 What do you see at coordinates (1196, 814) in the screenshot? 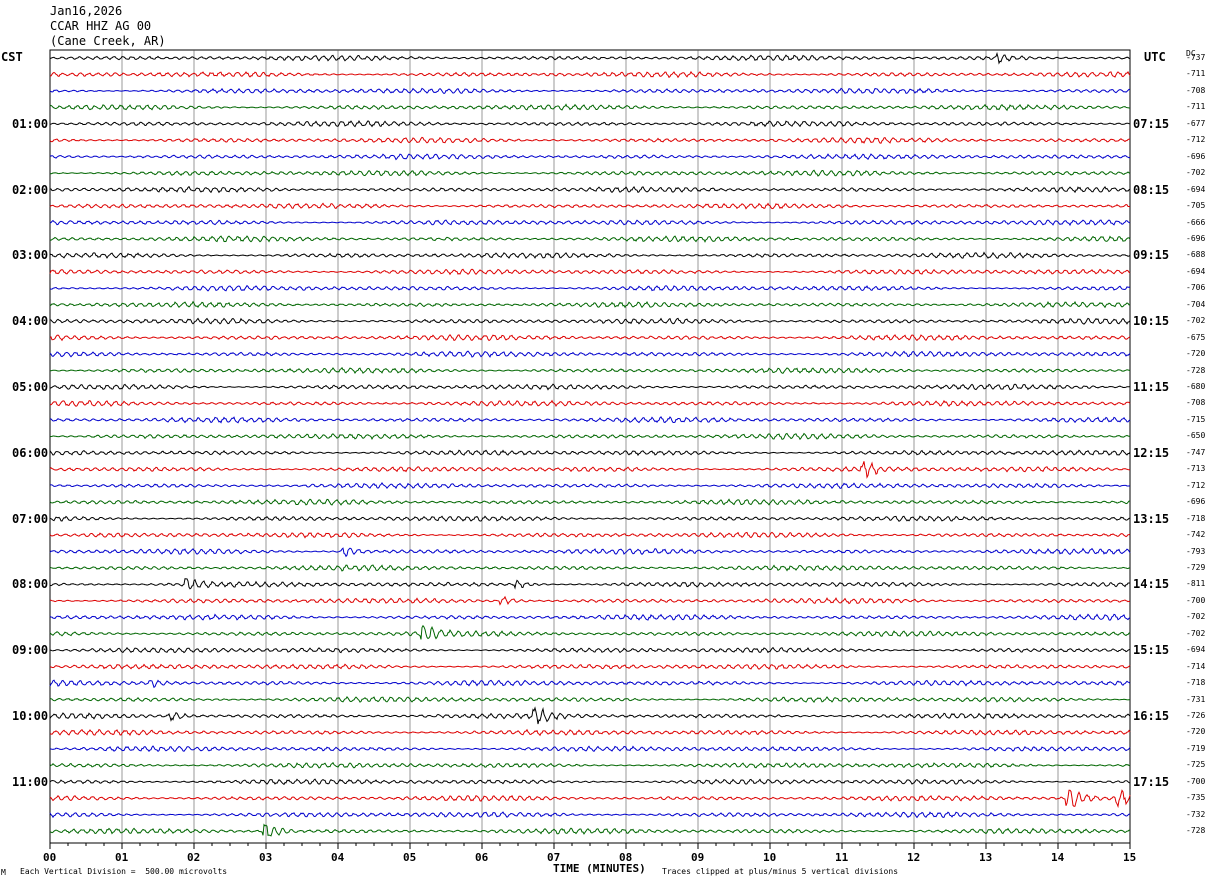
I see `dc-offset-value: -732` at bounding box center [1196, 814].